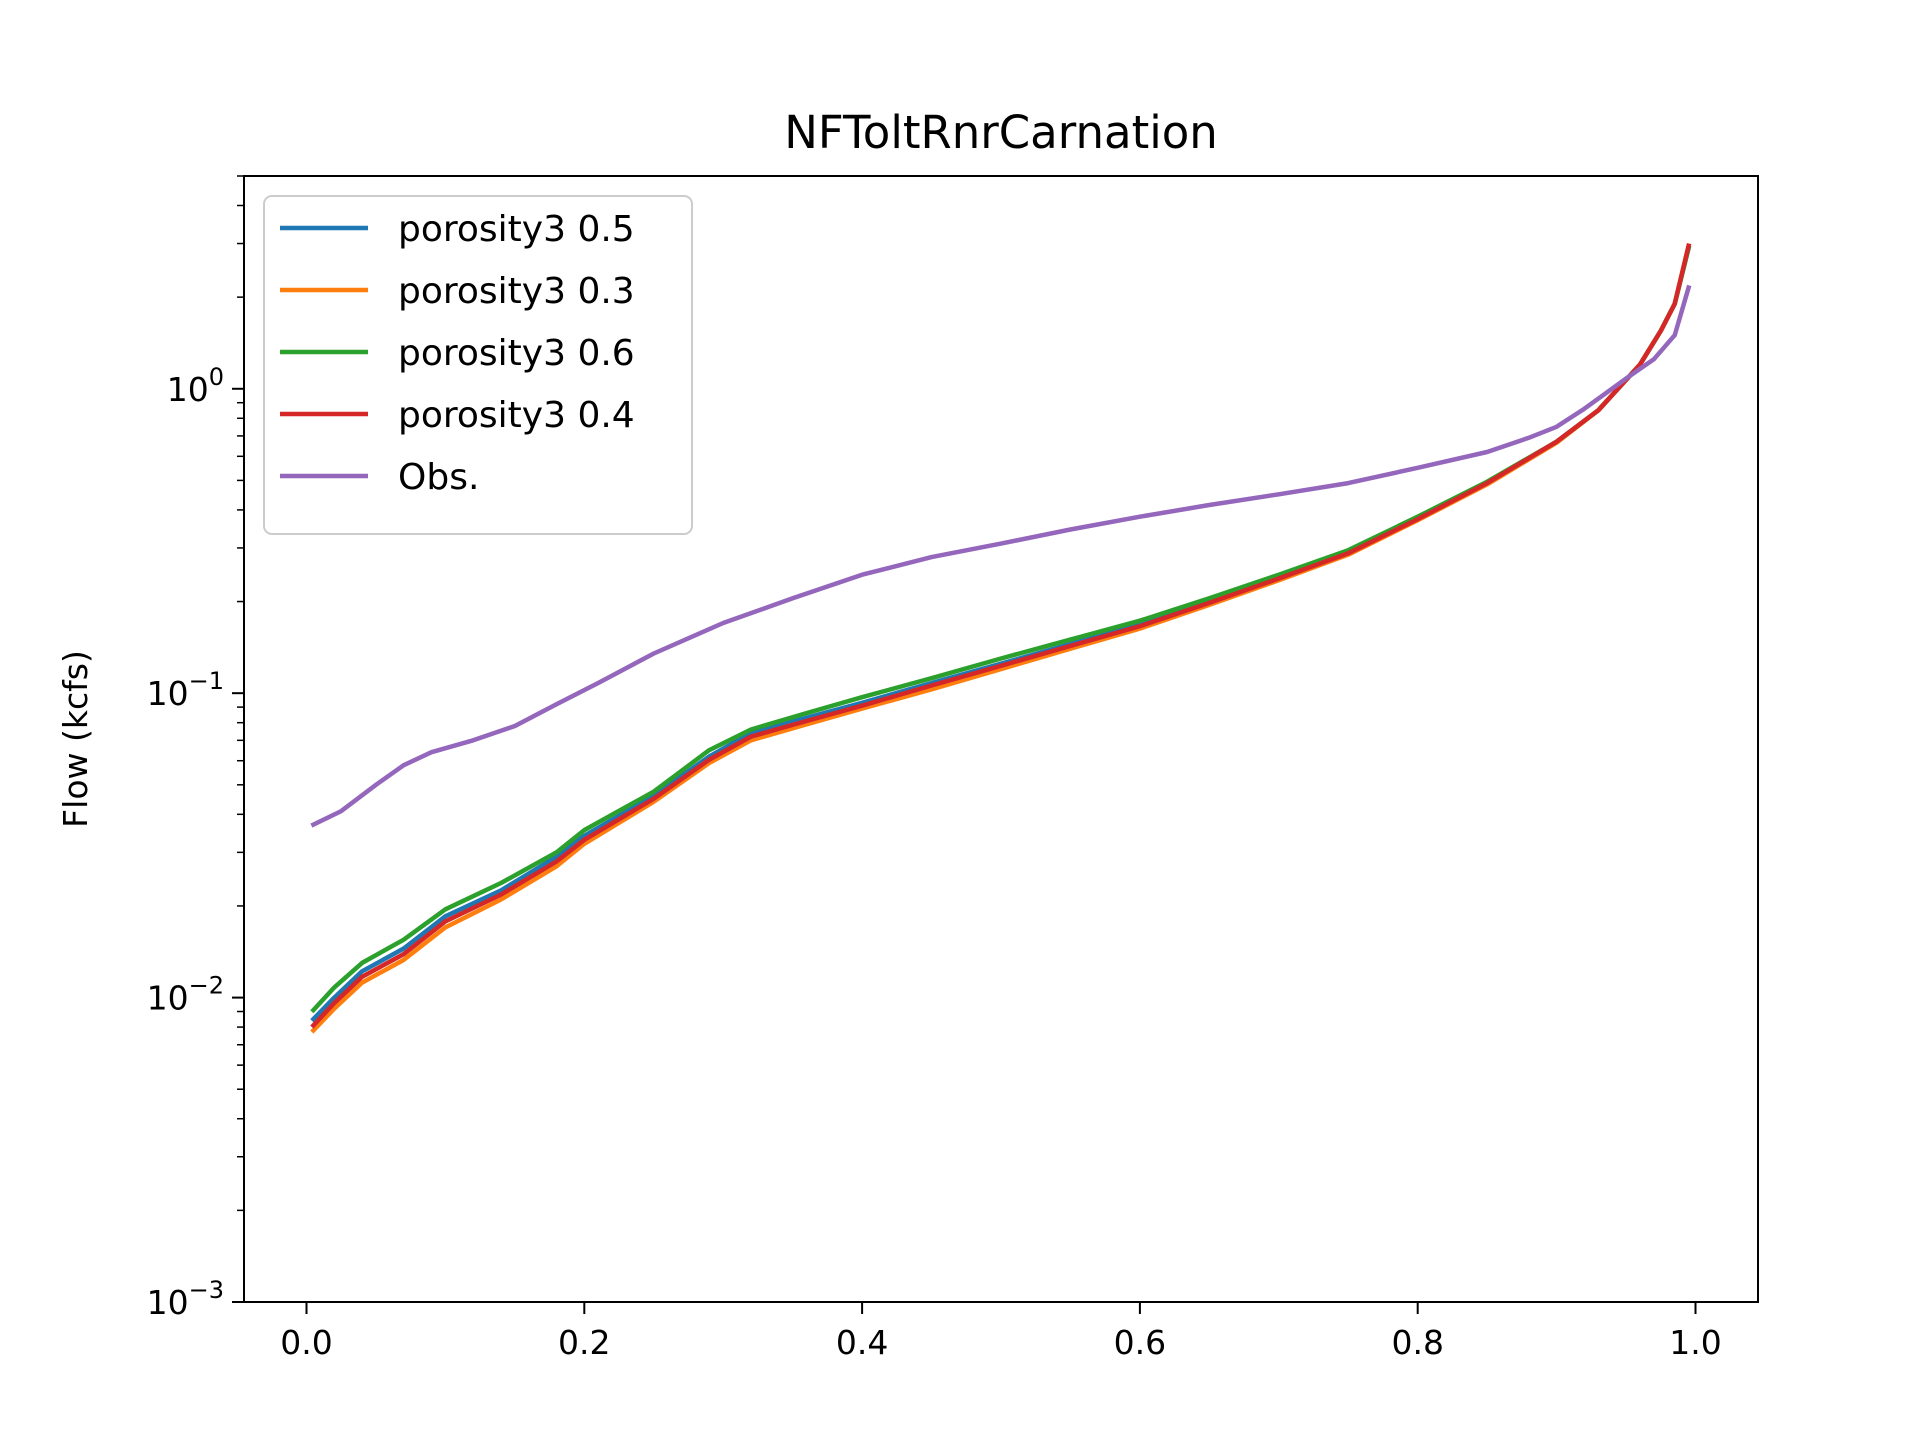  Describe the element at coordinates (516, 291) in the screenshot. I see `legend-entry-label: porosity3 0.3` at that location.